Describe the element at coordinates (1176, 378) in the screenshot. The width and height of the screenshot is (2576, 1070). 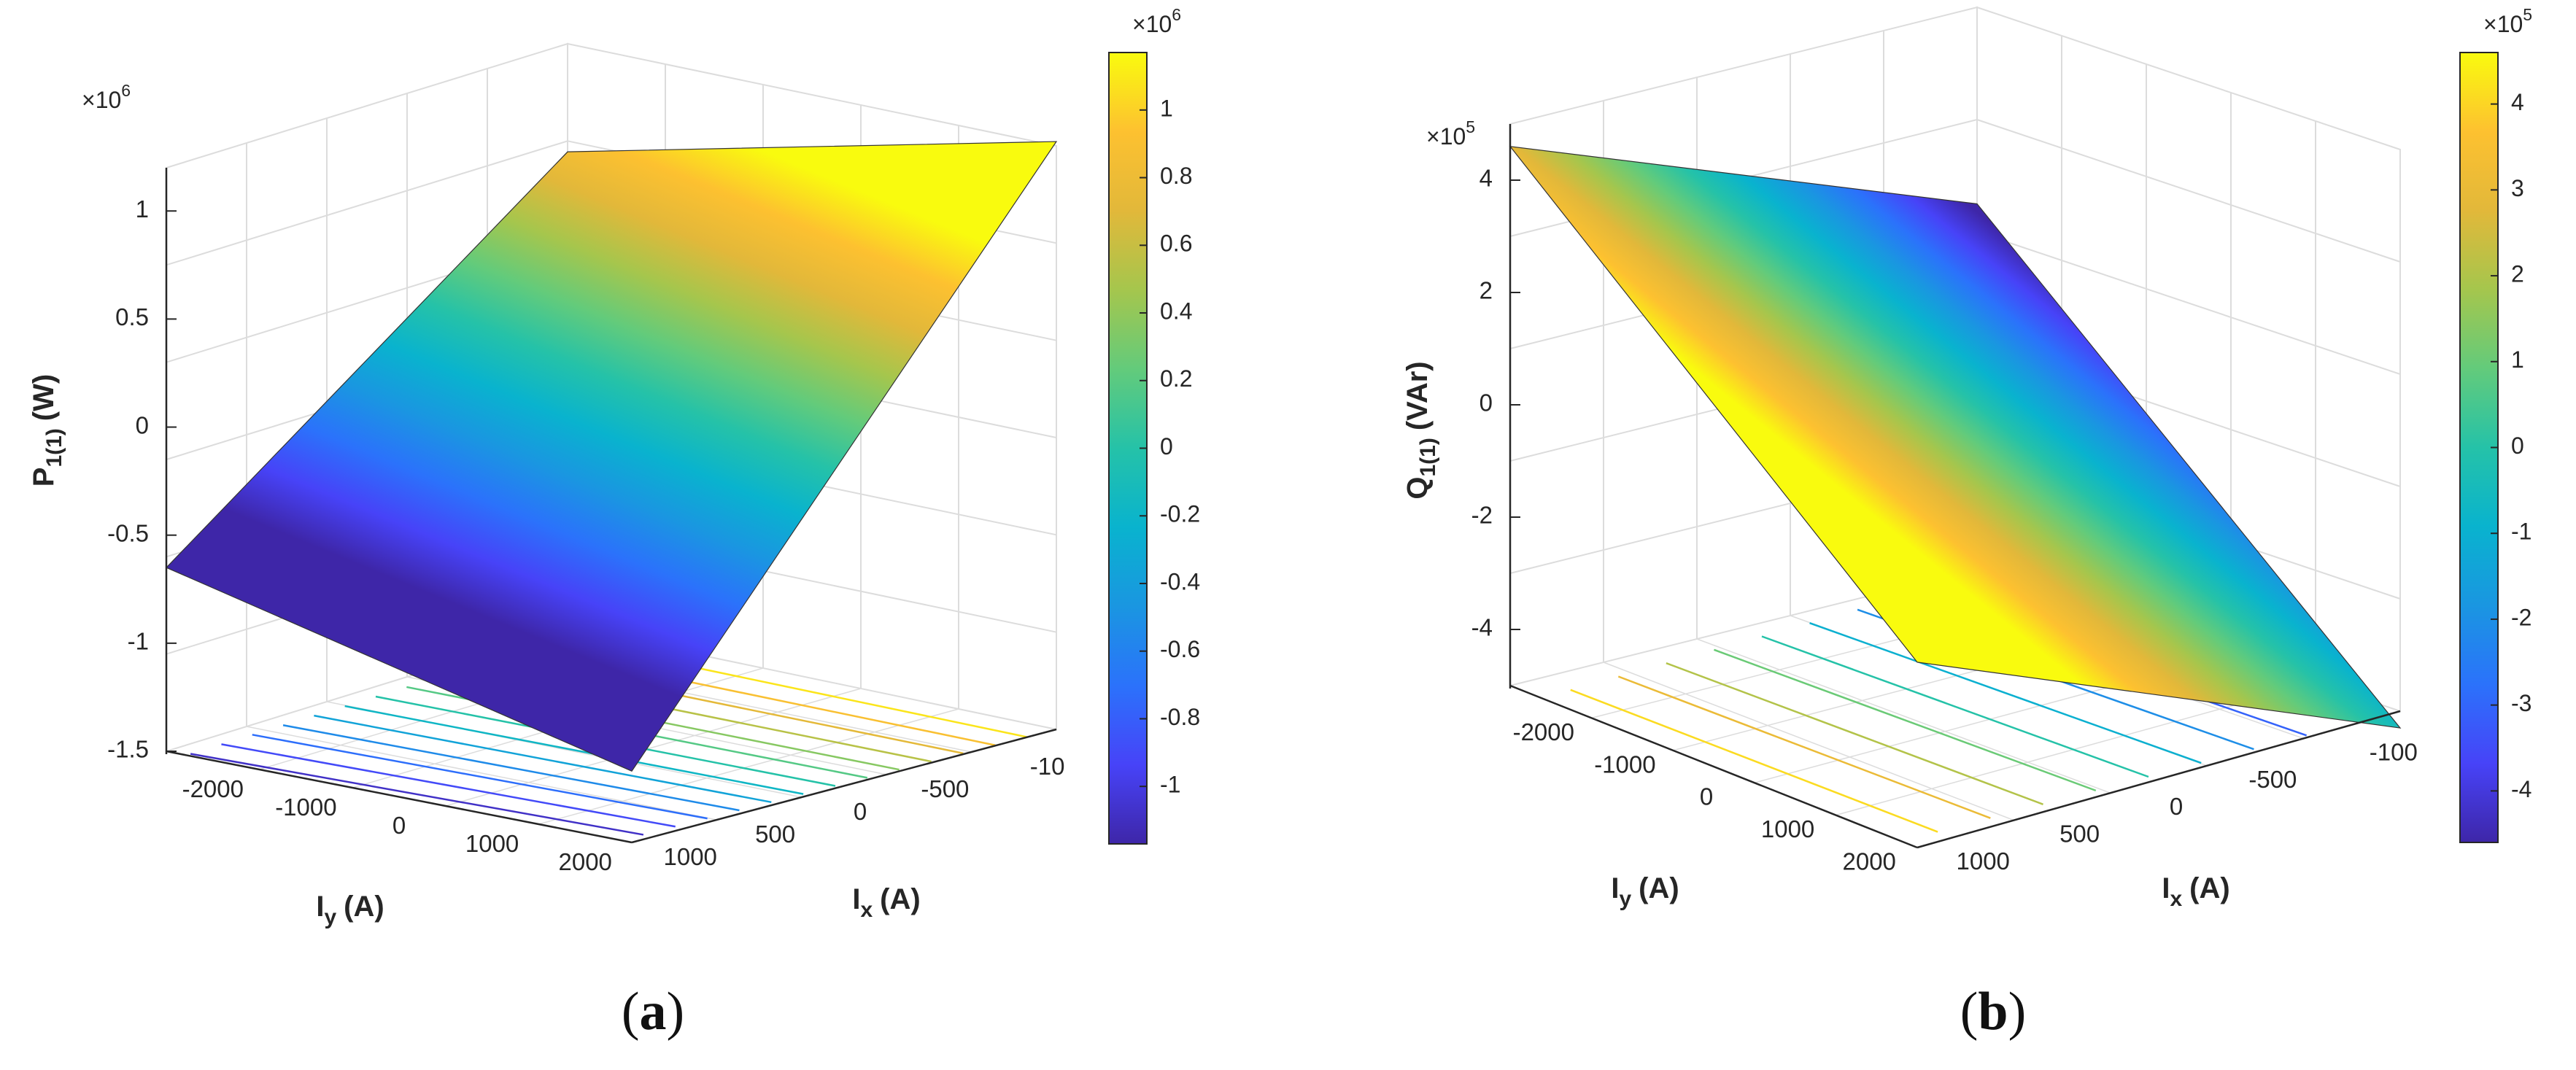
I see `colorbar-tick-label: 0.2` at that location.